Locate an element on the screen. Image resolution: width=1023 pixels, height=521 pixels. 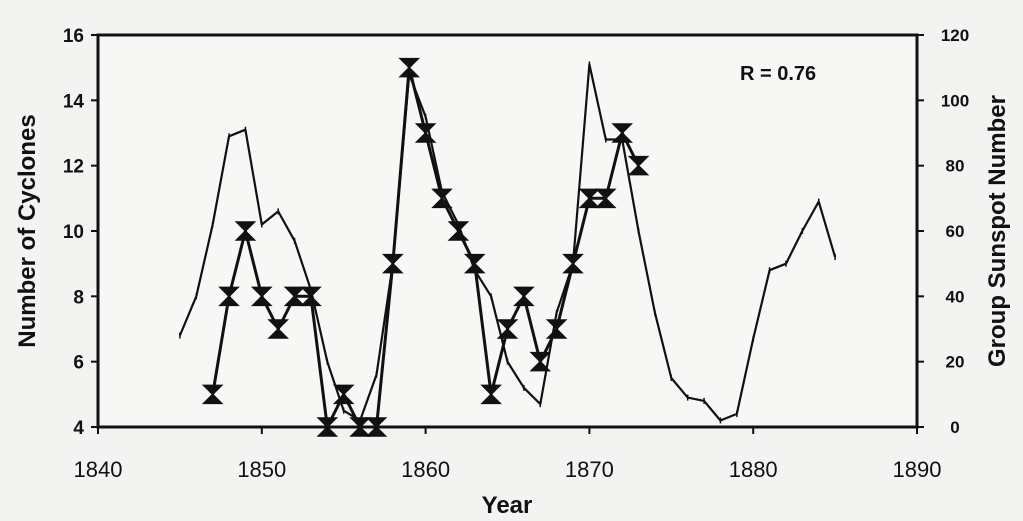
x-tick-label-1: 1850 is located at coordinates (261, 469).